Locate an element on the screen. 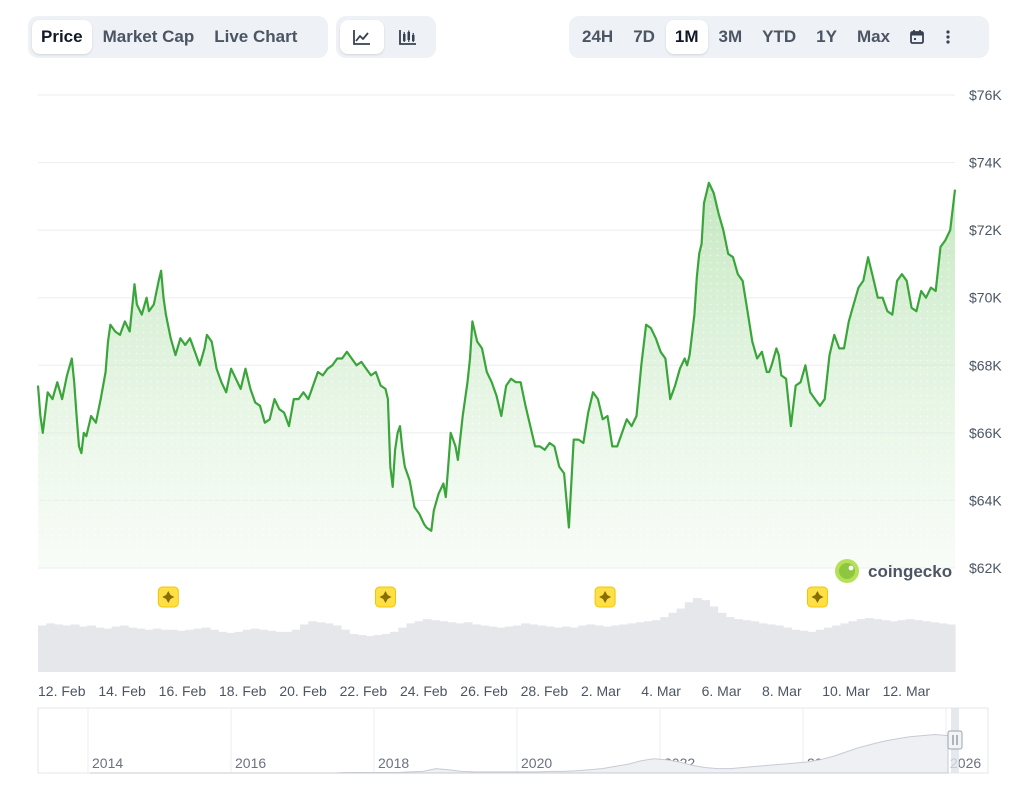  y-tick-label: $74K is located at coordinates (985, 163).